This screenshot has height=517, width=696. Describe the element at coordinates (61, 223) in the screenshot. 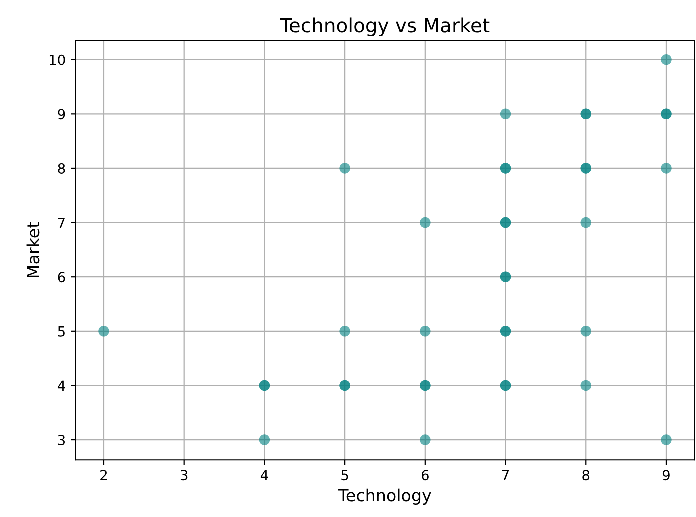

I see `y-tick-label: 7` at that location.